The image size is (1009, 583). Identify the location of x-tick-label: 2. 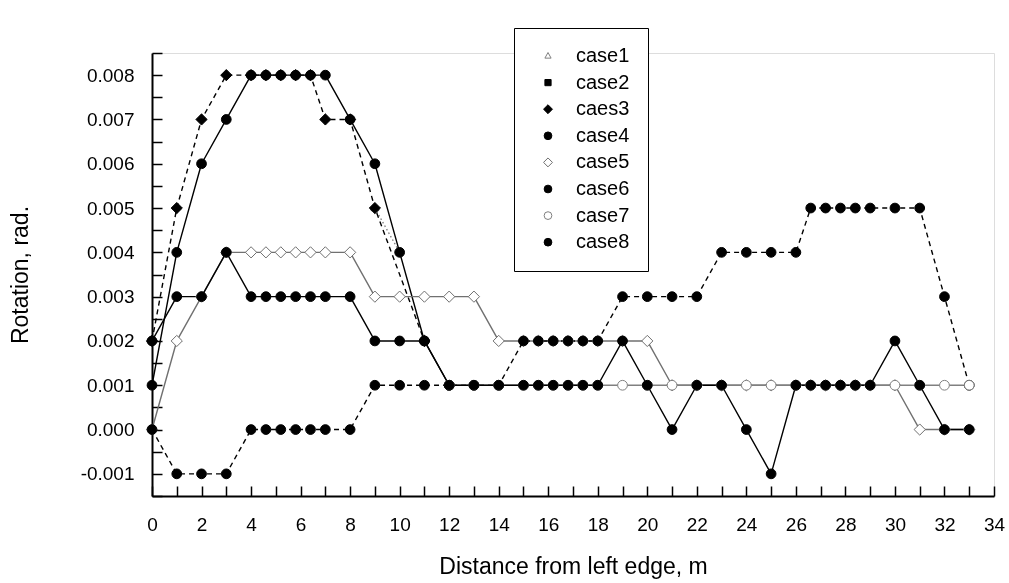
(202, 524).